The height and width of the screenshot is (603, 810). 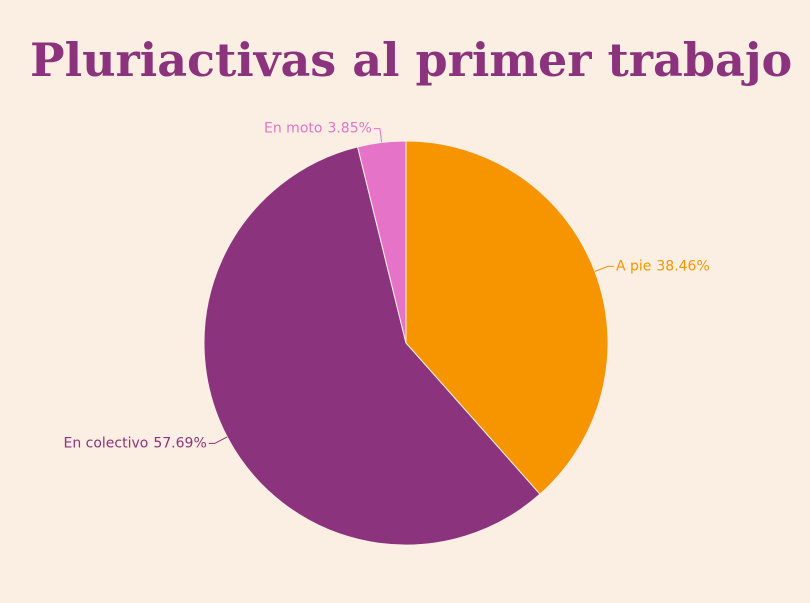 I want to click on slice-label: En colectivo 57.69%, so click(x=134, y=443).